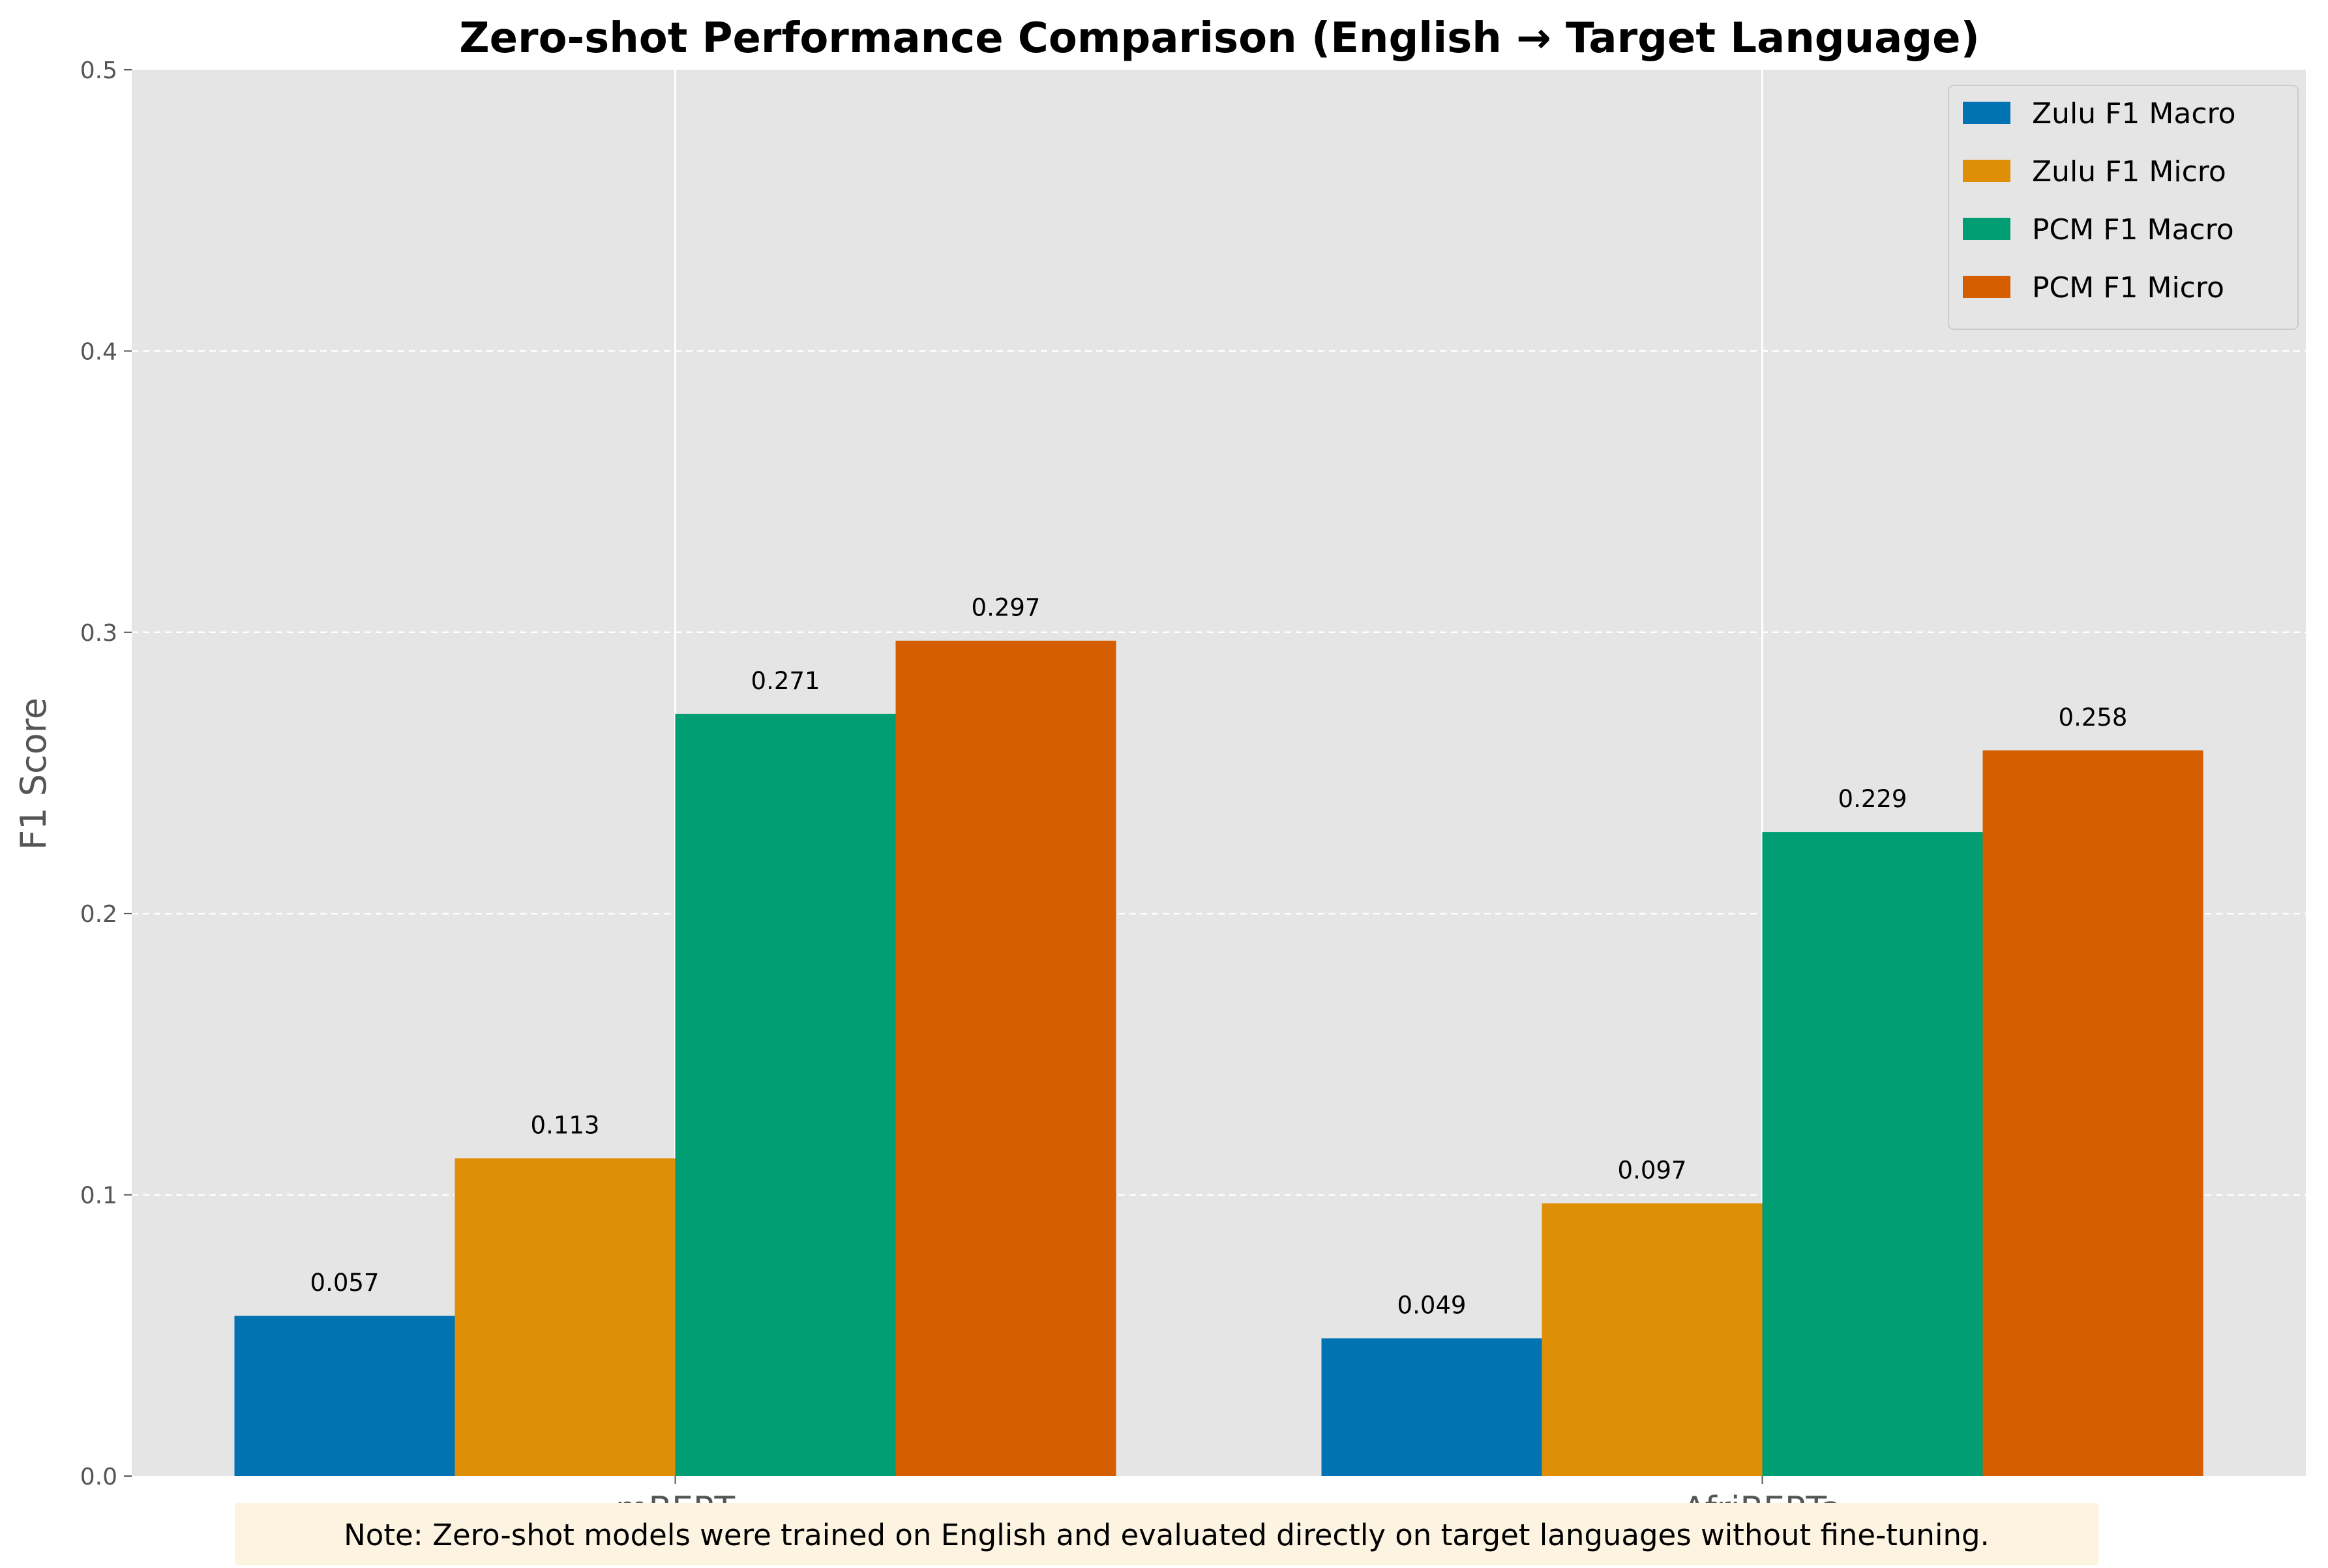  What do you see at coordinates (1007, 608) in the screenshot?
I see `bar-value-label: 0.297` at bounding box center [1007, 608].